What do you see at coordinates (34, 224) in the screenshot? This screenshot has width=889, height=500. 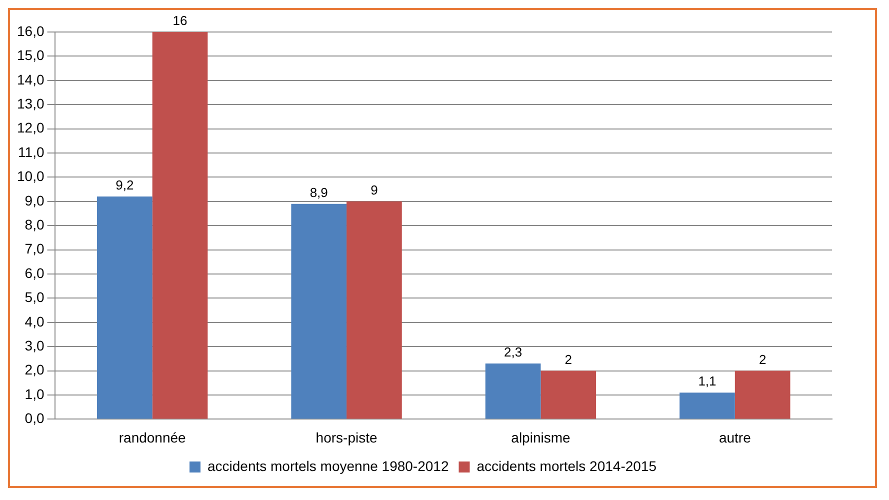 I see `y-tick-label: 8,0` at bounding box center [34, 224].